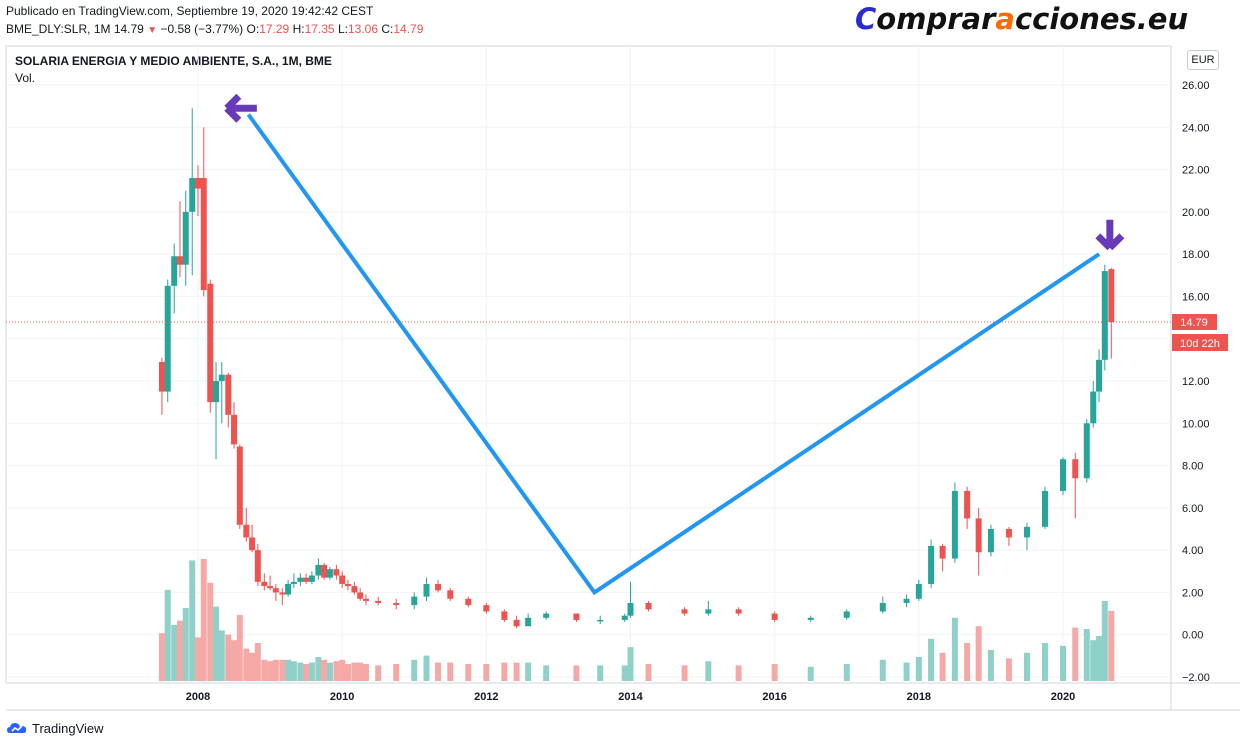  What do you see at coordinates (298, 29) in the screenshot?
I see `high-label: H:` at bounding box center [298, 29].